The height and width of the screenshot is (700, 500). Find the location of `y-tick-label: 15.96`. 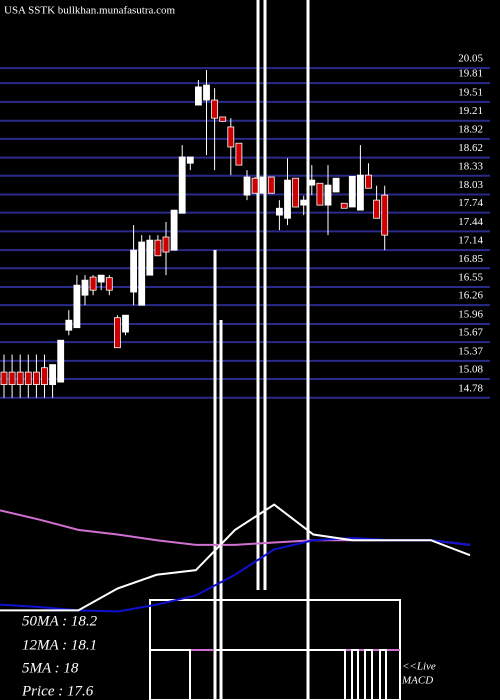

y-tick-label: 15.96 is located at coordinates (470, 314).